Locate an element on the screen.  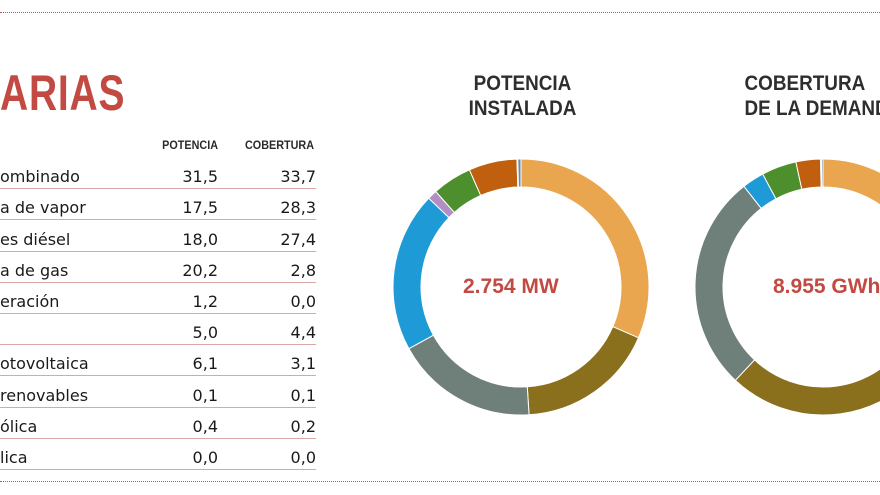
row-cobertura: 33,7 is located at coordinates (267, 174).